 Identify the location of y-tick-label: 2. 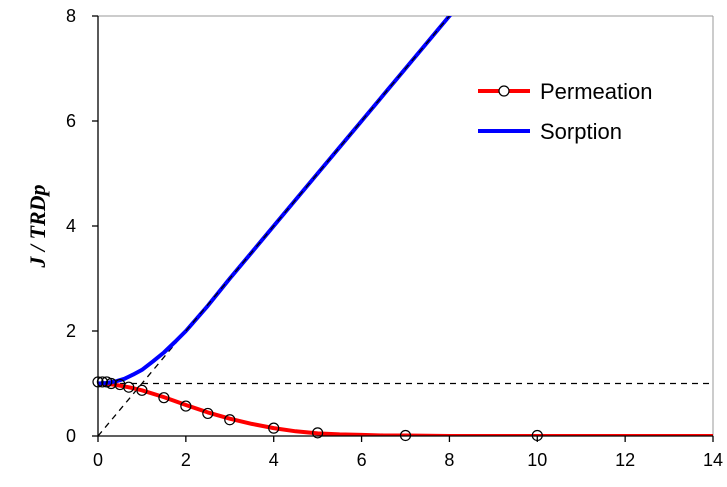
(71, 331).